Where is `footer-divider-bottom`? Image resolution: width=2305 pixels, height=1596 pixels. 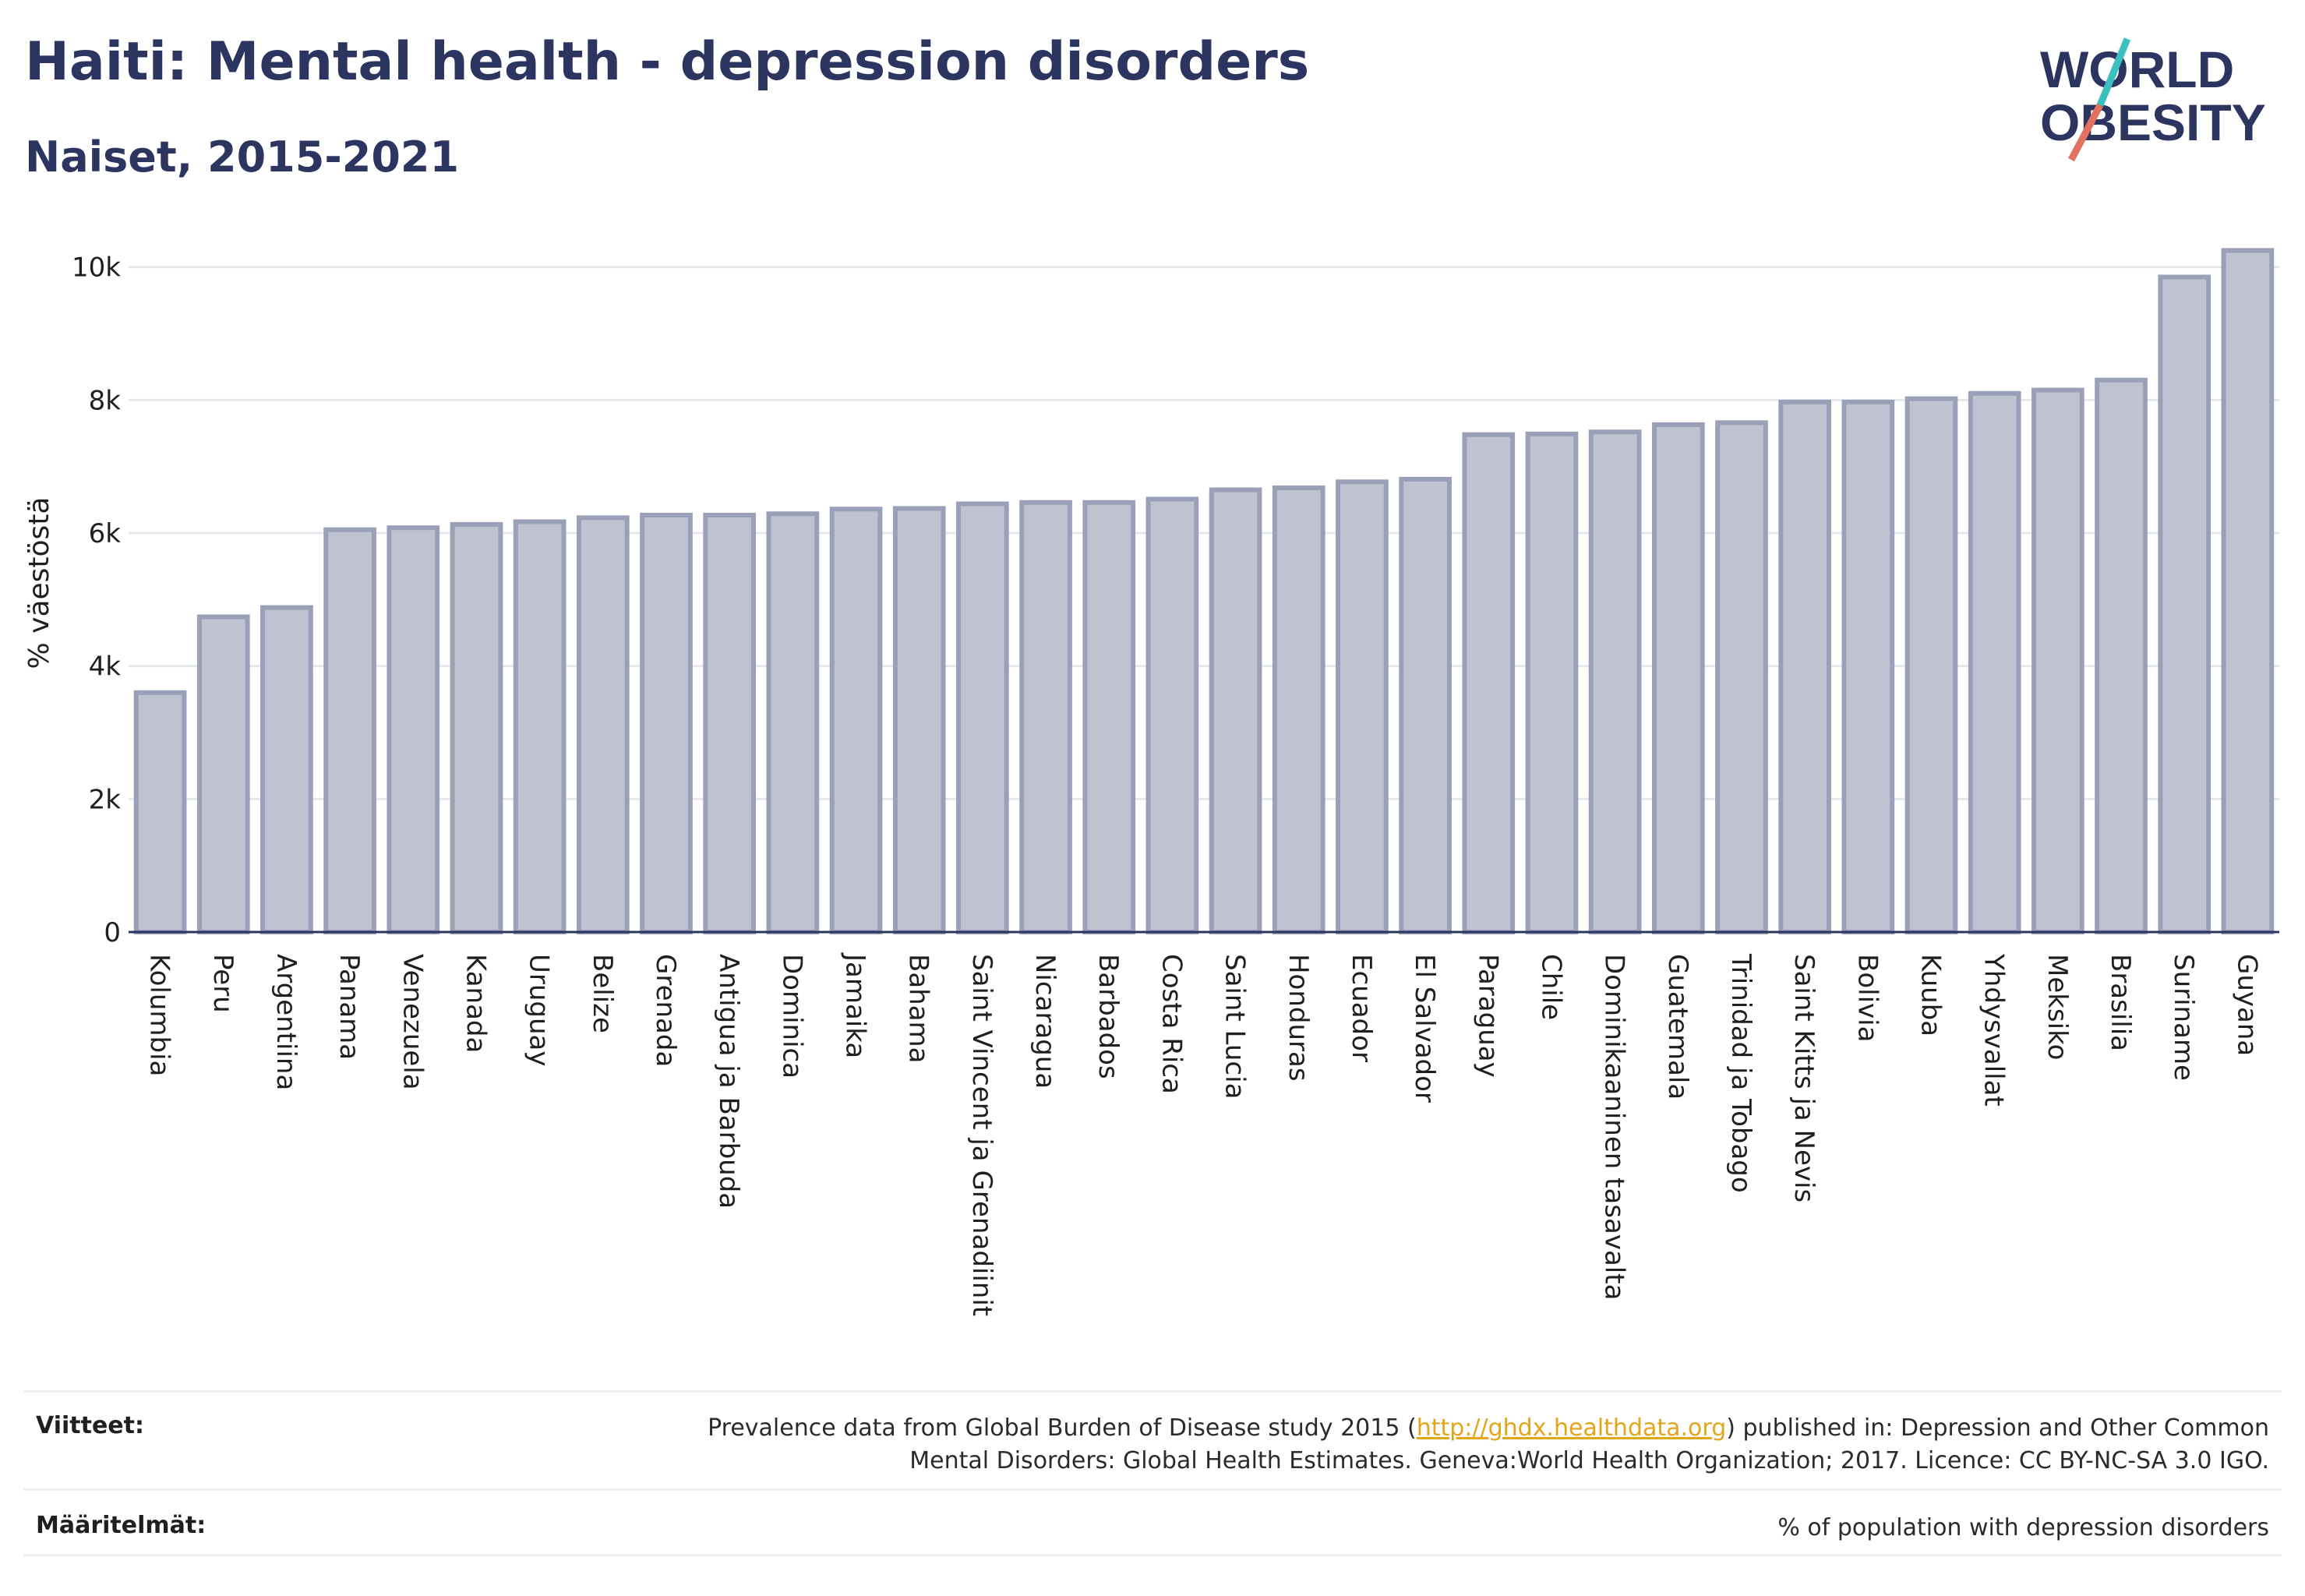 footer-divider-bottom is located at coordinates (1152, 1555).